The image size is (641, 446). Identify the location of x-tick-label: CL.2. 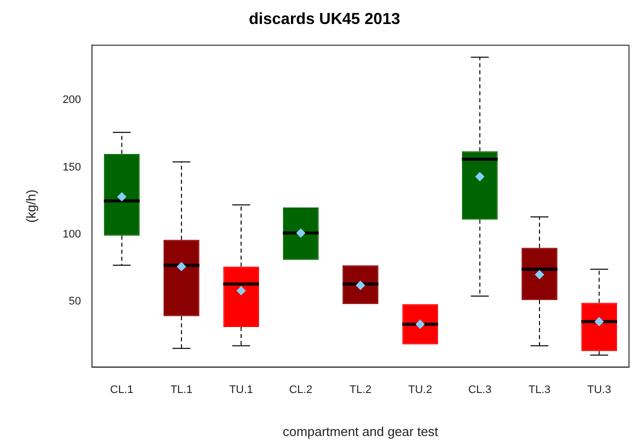
(300, 390).